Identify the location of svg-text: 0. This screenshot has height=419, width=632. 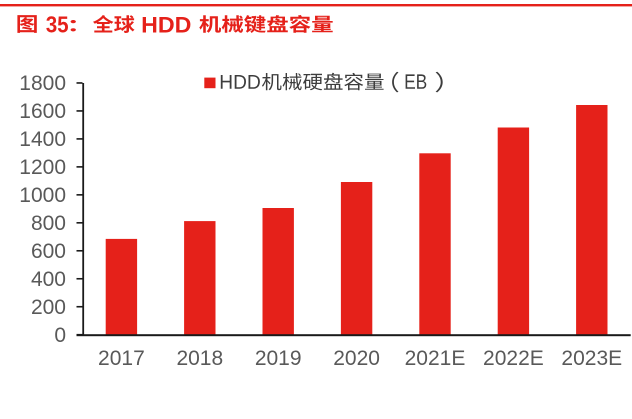
(60, 335).